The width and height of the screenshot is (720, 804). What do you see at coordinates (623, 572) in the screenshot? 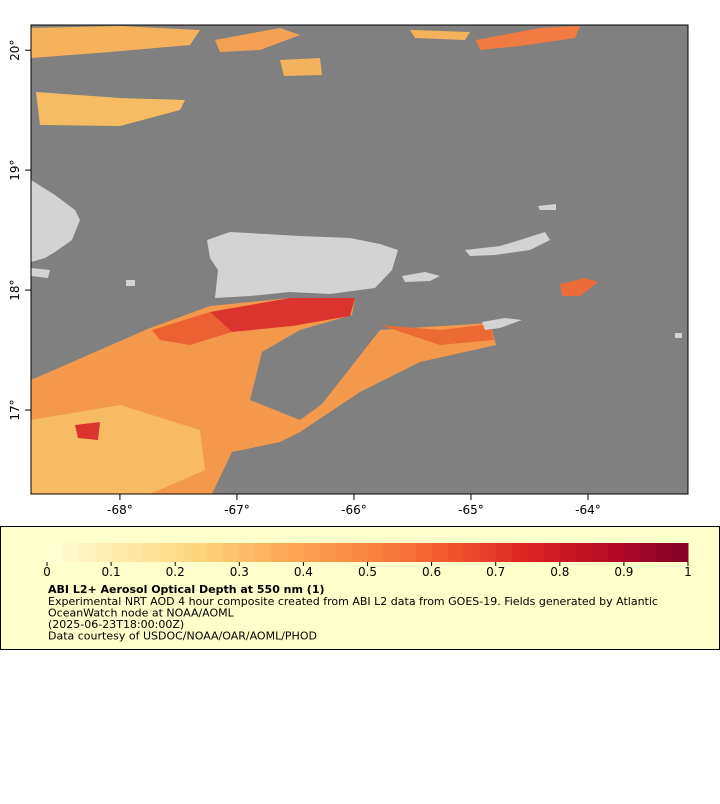
I see `colorbar-tick-label: 0.9` at bounding box center [623, 572].